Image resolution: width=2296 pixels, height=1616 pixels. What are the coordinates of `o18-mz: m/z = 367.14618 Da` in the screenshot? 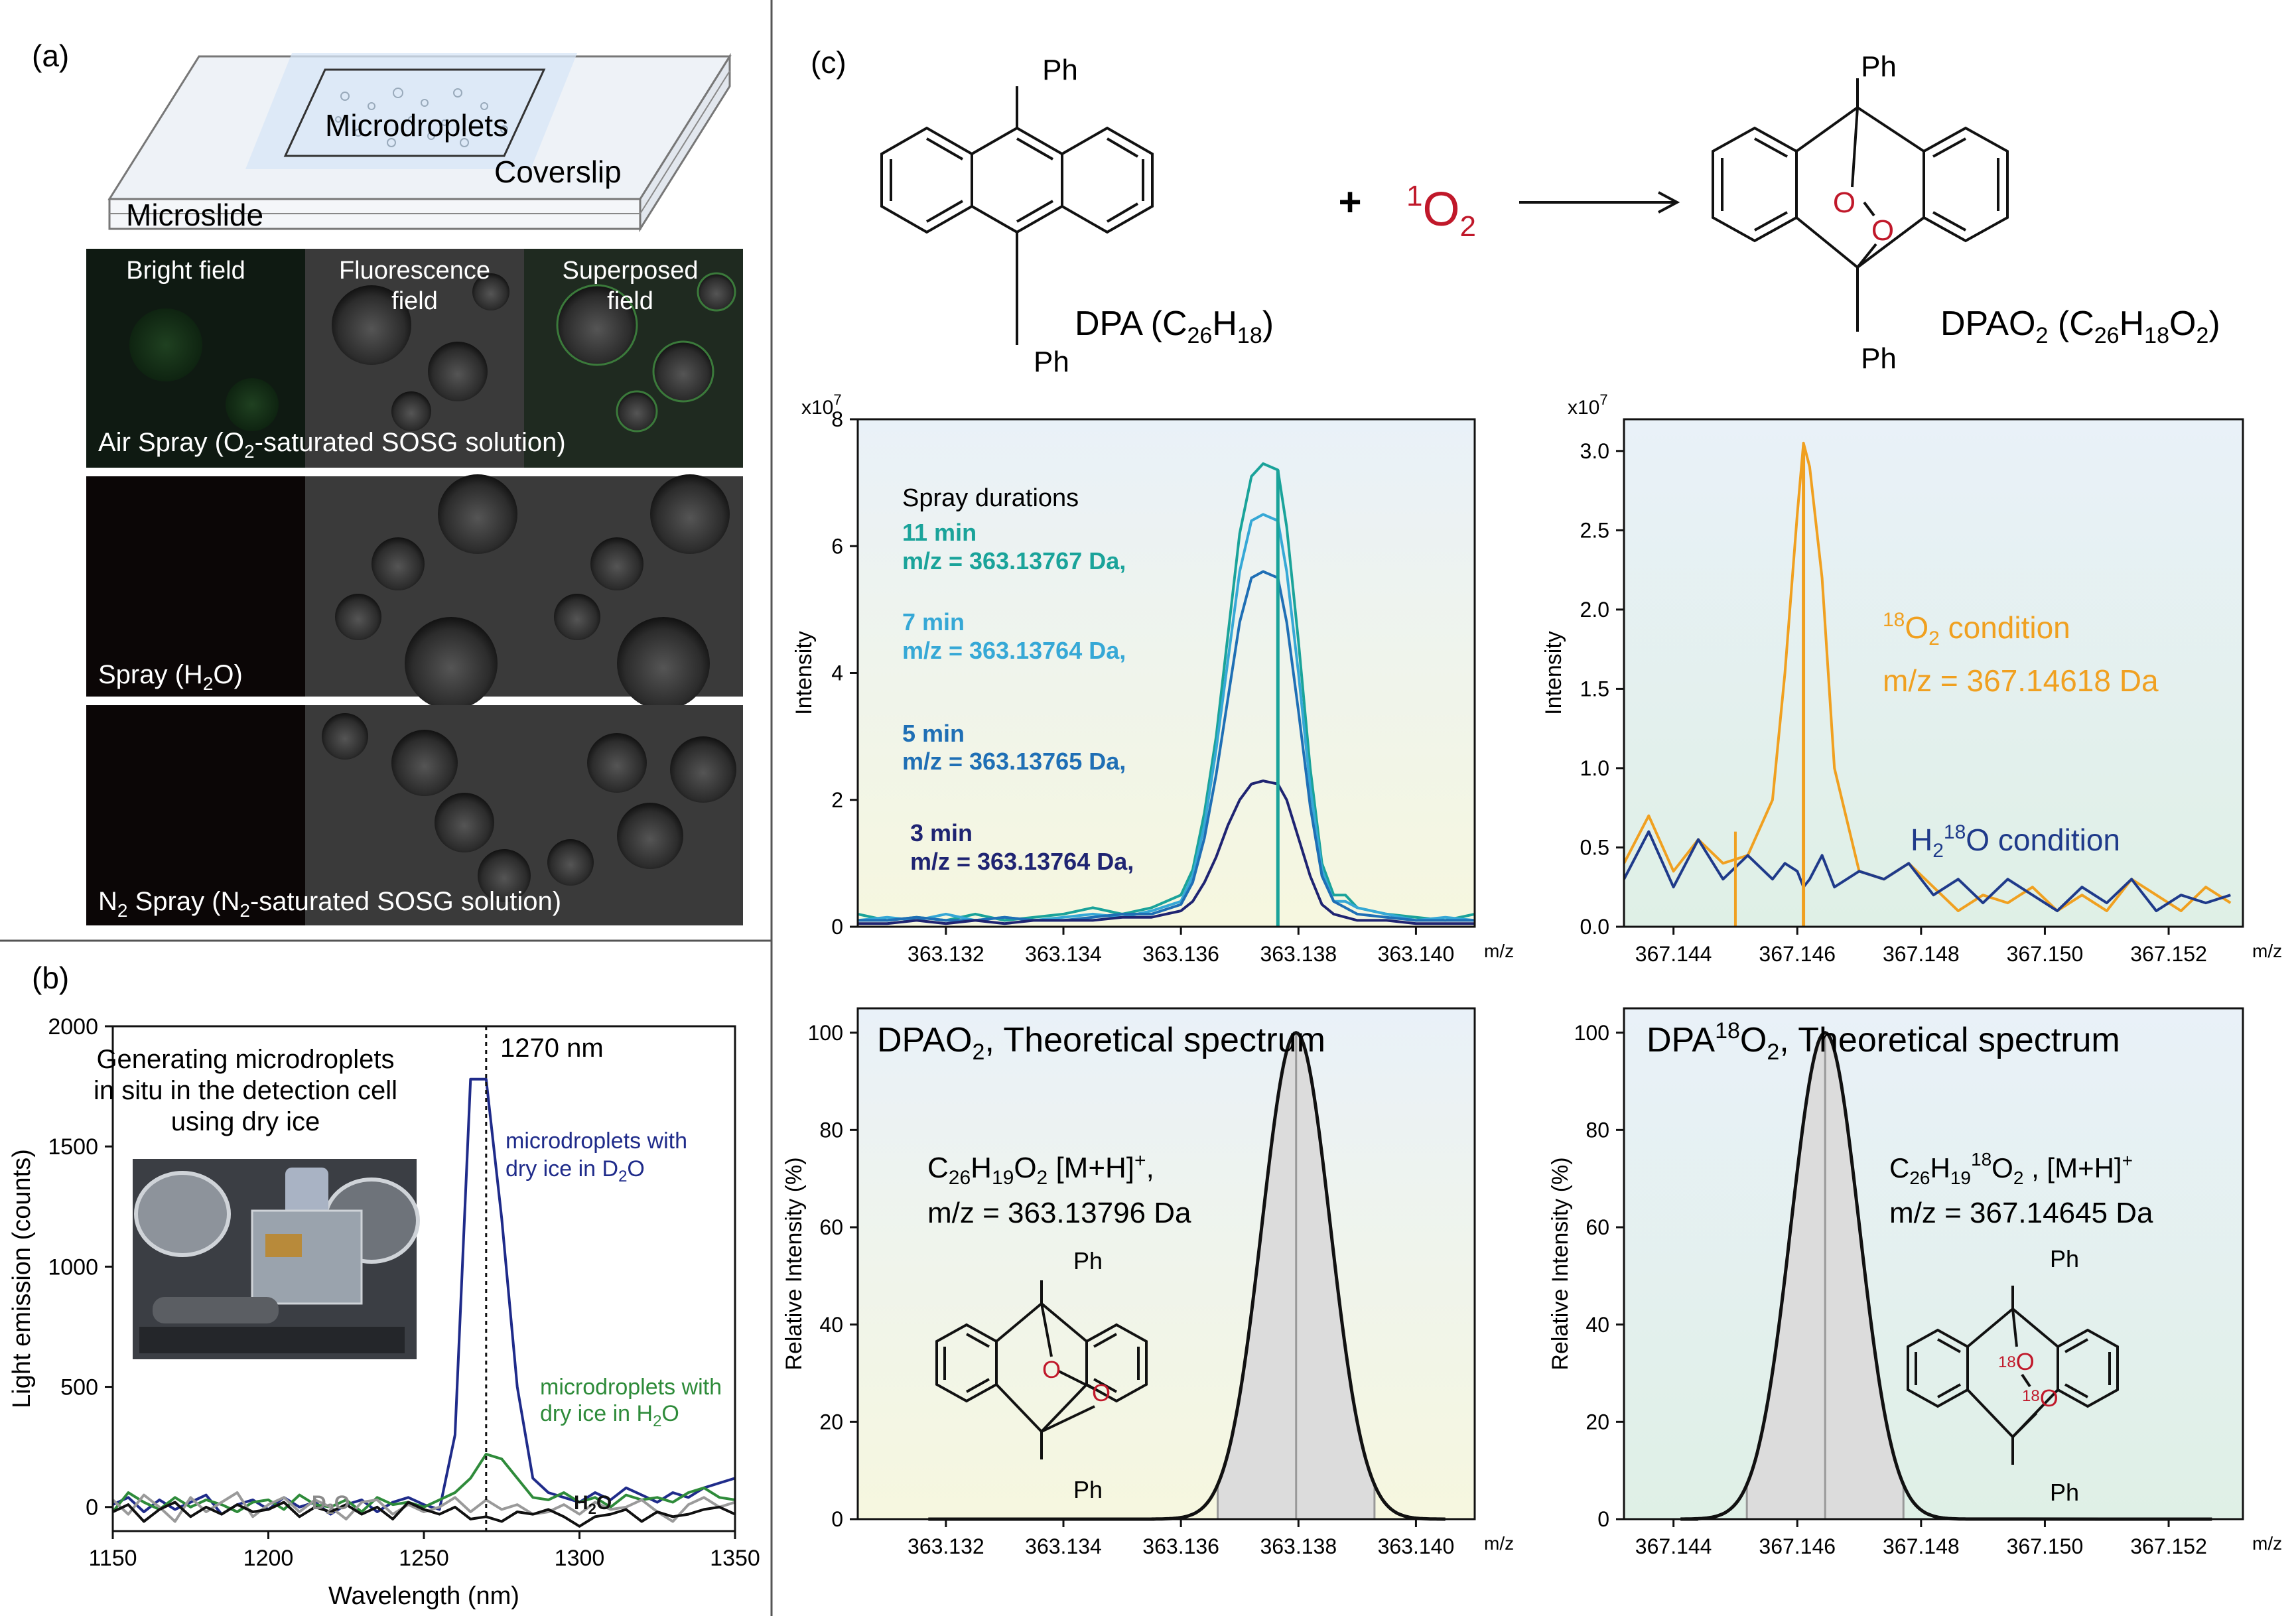 It's located at (2021, 680).